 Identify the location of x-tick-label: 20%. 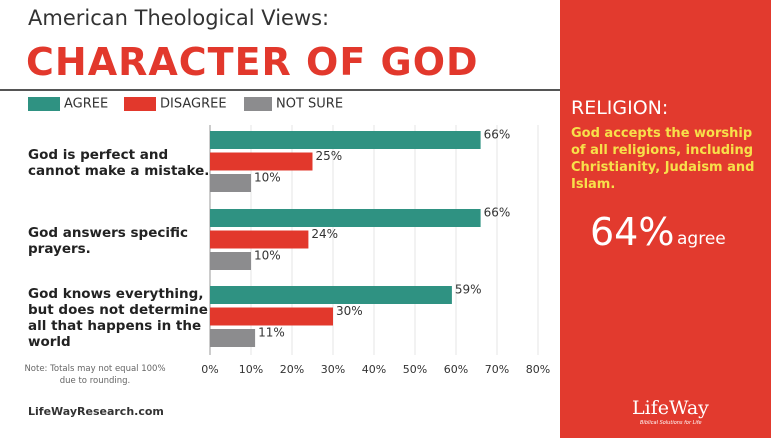
(292, 369).